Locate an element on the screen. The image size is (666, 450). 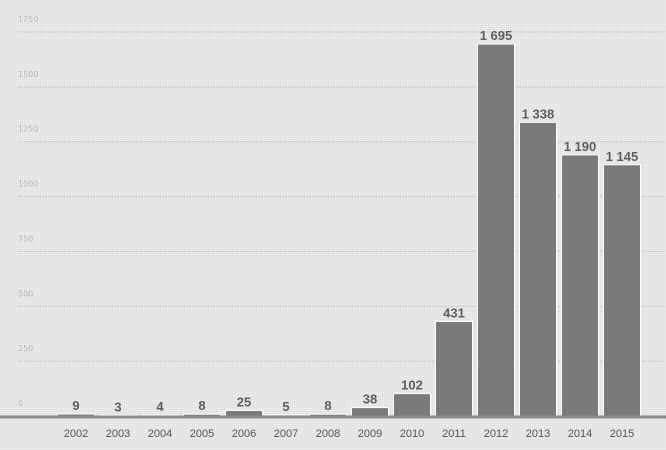
value-label: 1 145 is located at coordinates (622, 156).